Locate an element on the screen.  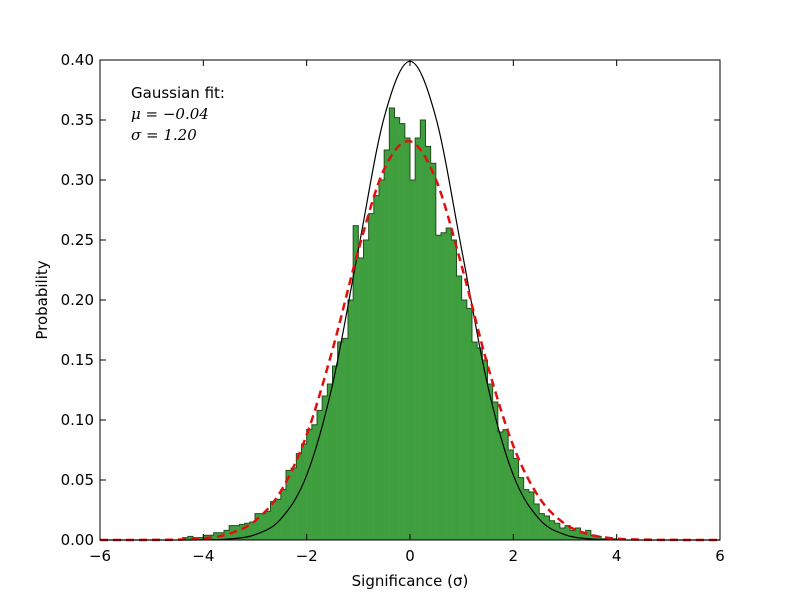
y-tick-label: 0.35 is located at coordinates (77, 120).